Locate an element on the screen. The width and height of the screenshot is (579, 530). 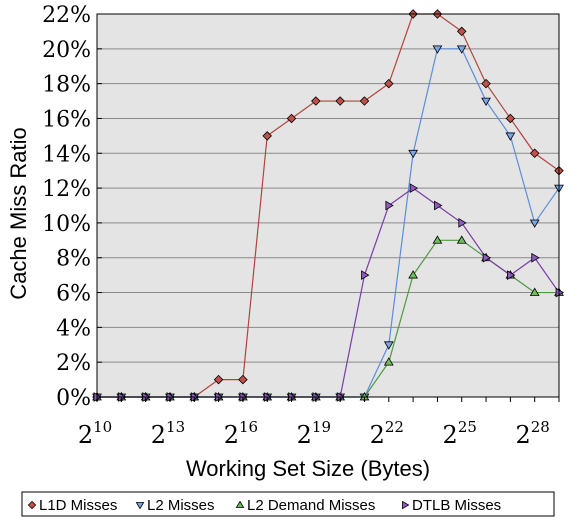
y-axis-label-group: Cache Miss Ratio is located at coordinates (18, 213).